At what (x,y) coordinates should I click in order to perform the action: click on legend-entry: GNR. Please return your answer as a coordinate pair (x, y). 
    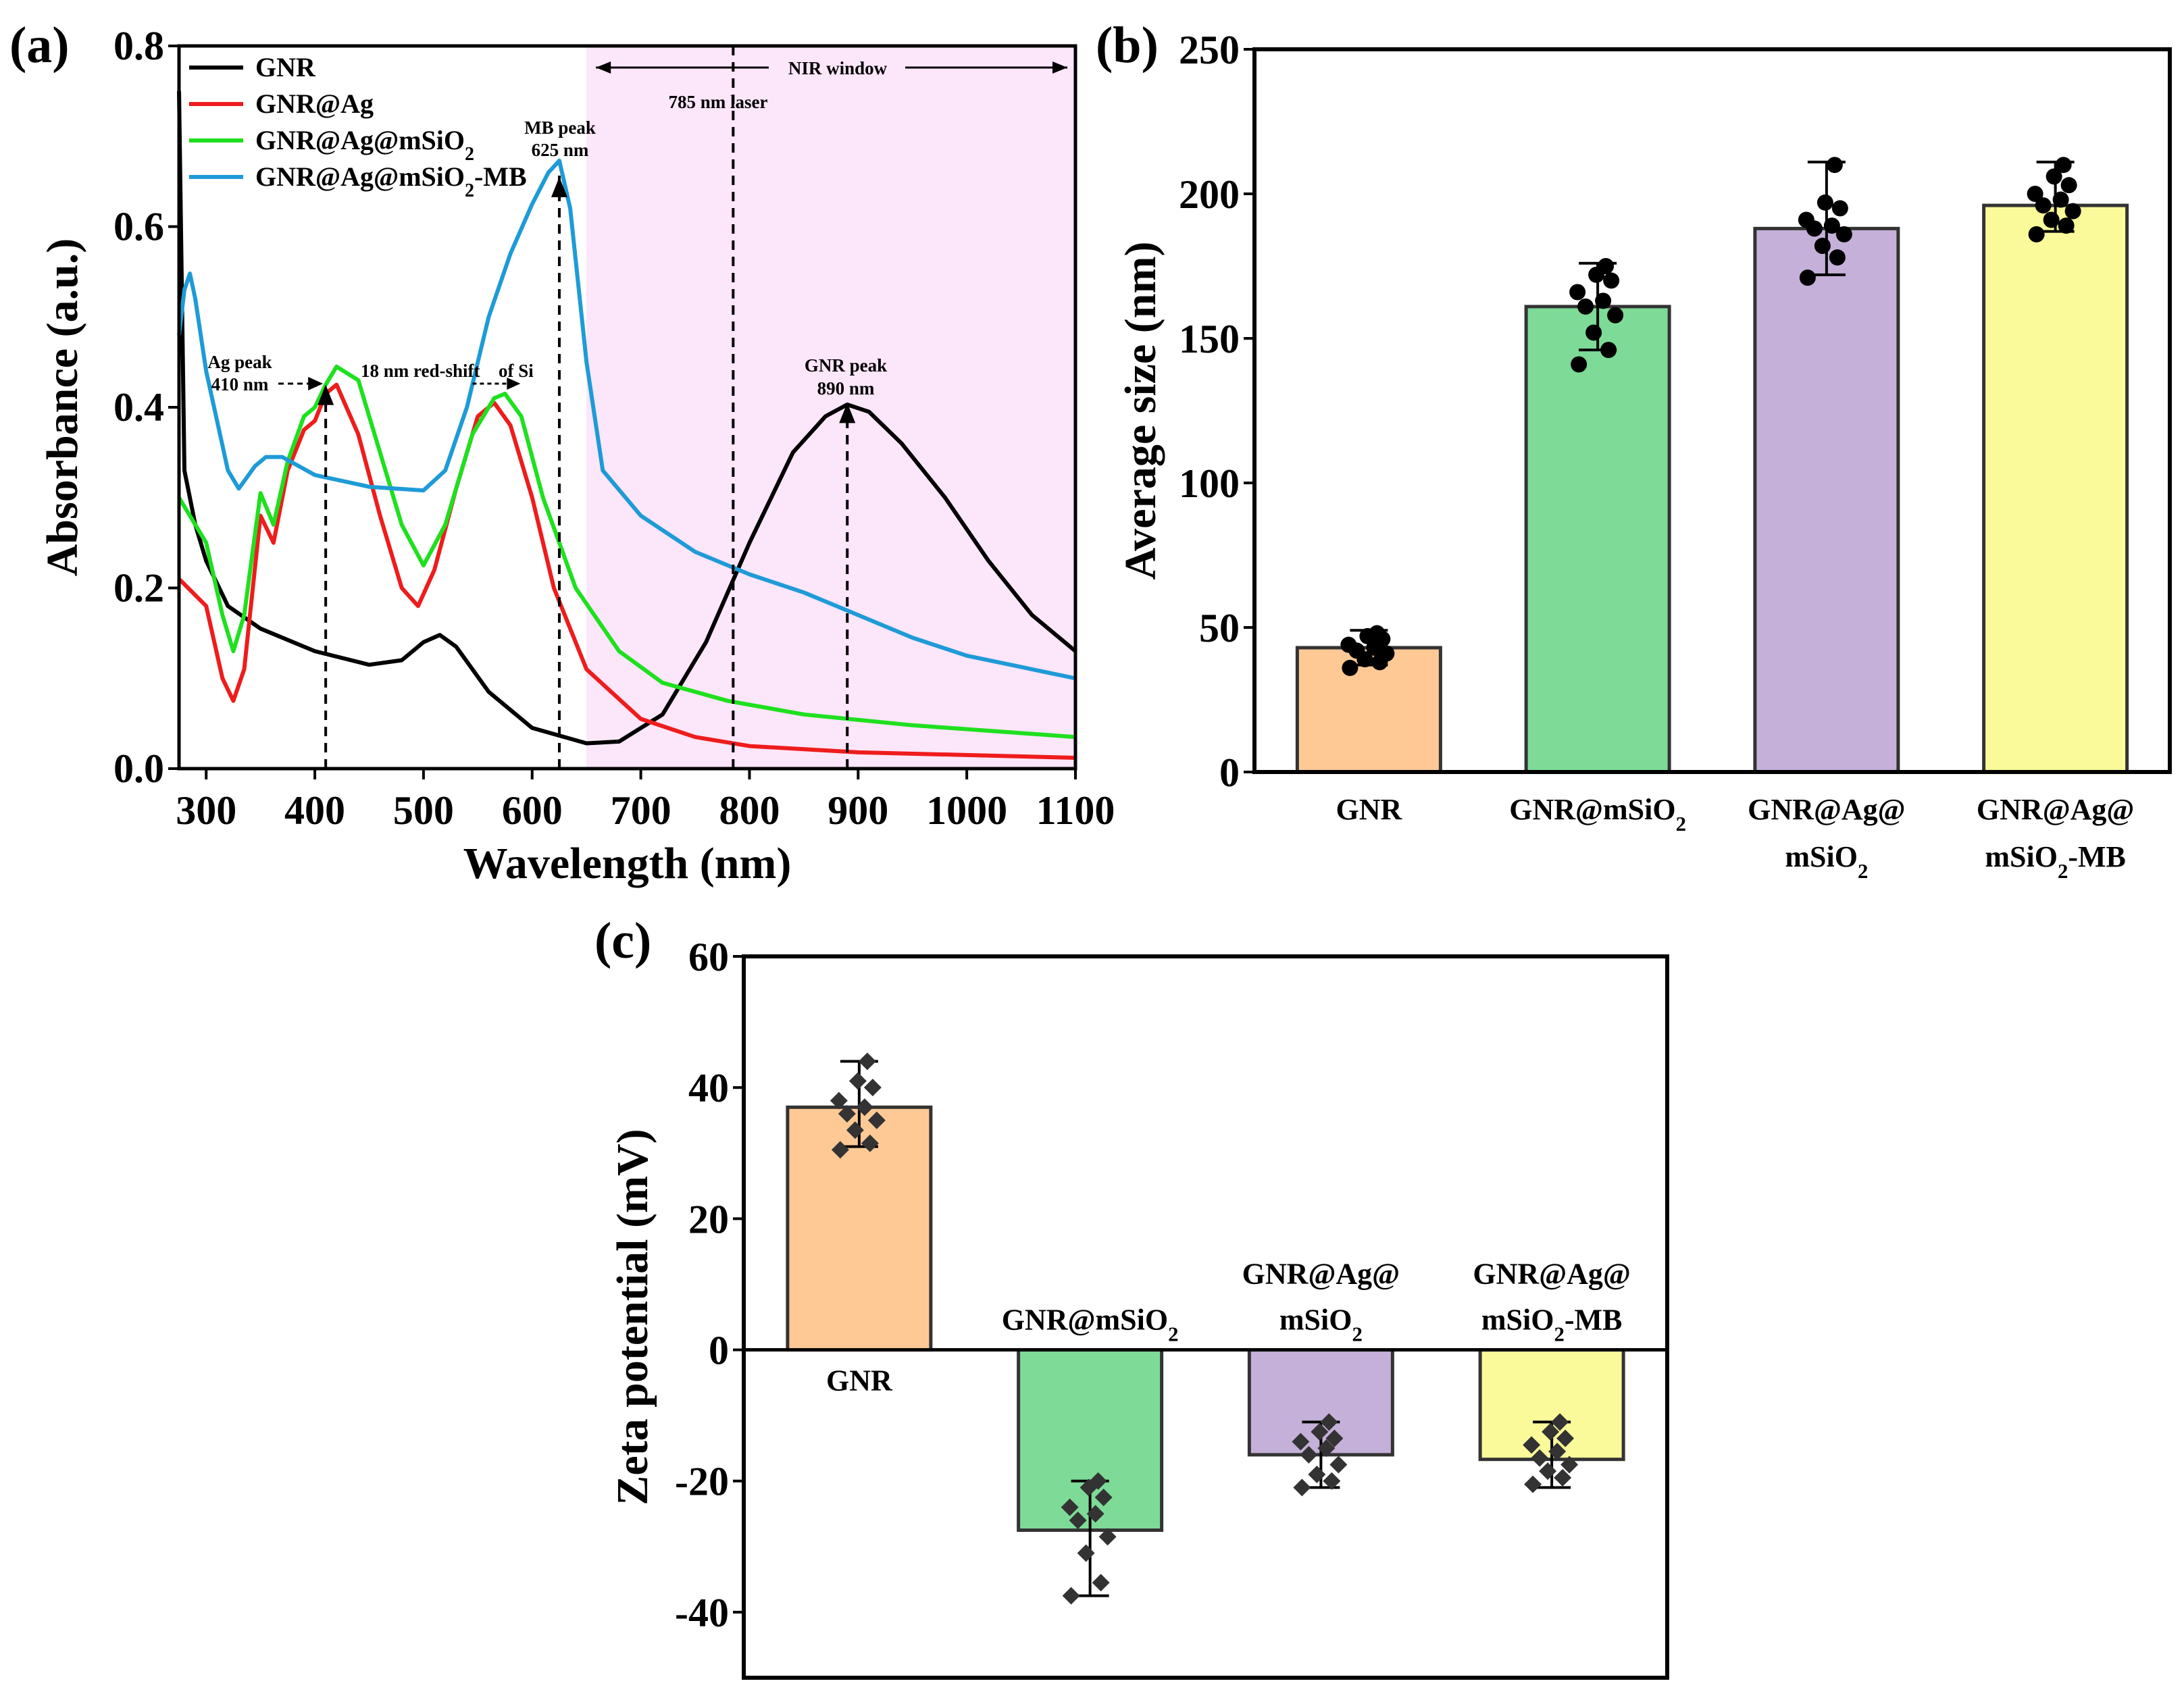
    Looking at the image, I should click on (285, 67).